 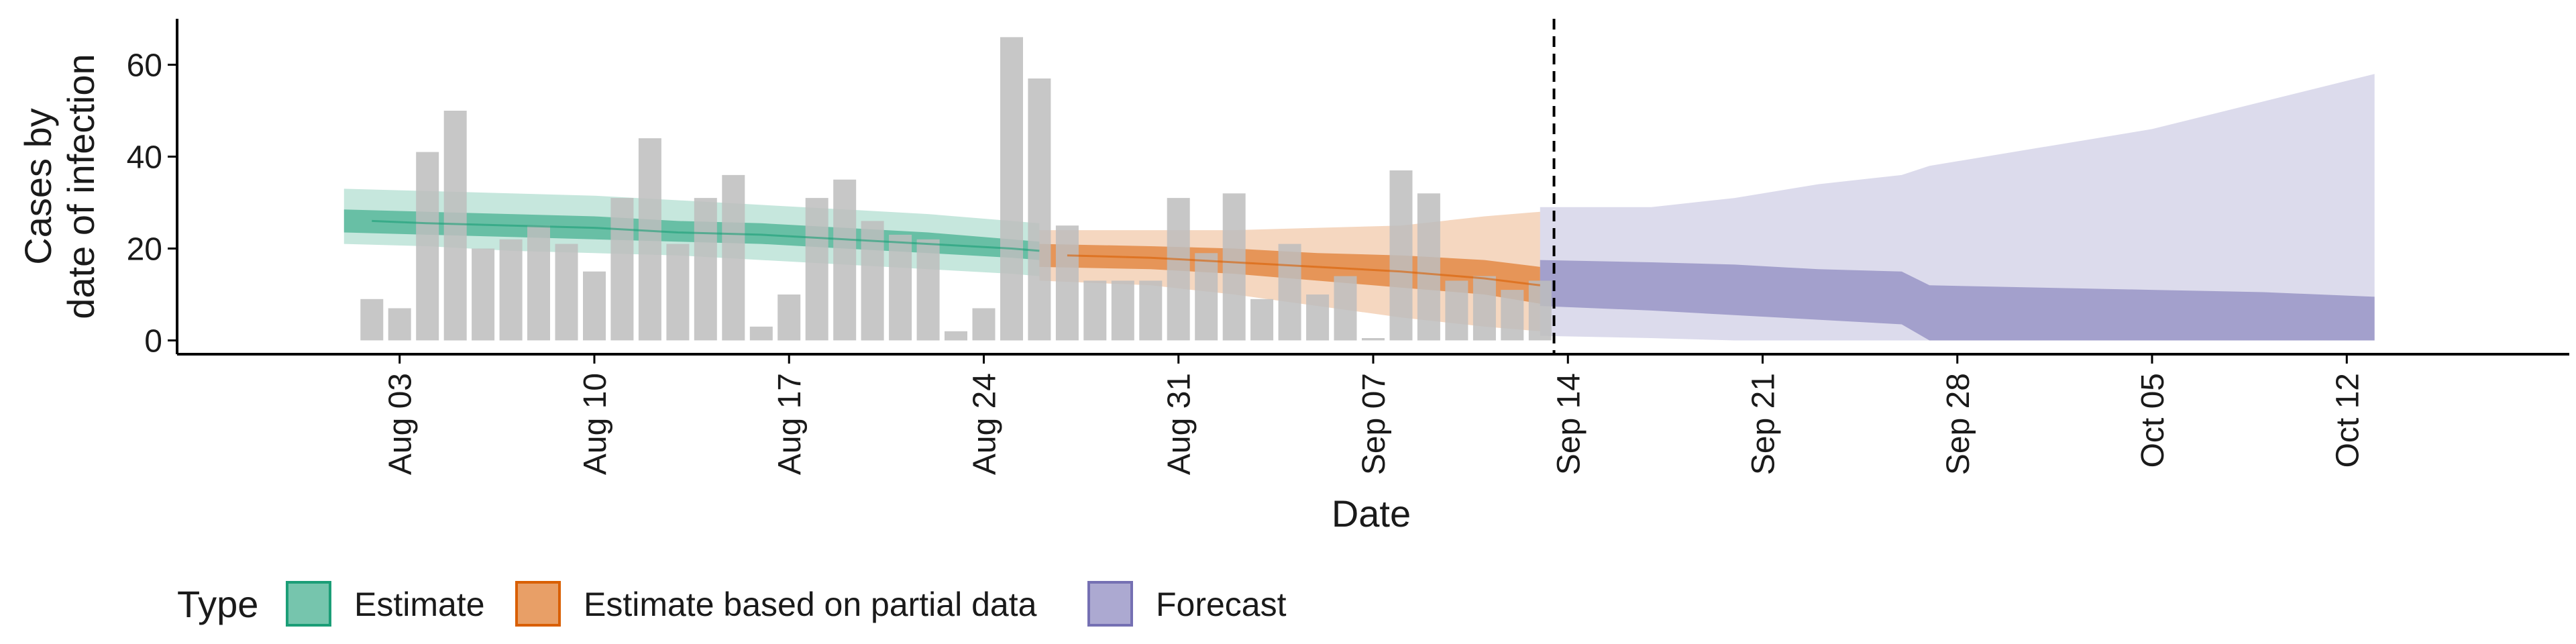 I want to click on x-tick-label: Sep 28, so click(x=1958, y=424).